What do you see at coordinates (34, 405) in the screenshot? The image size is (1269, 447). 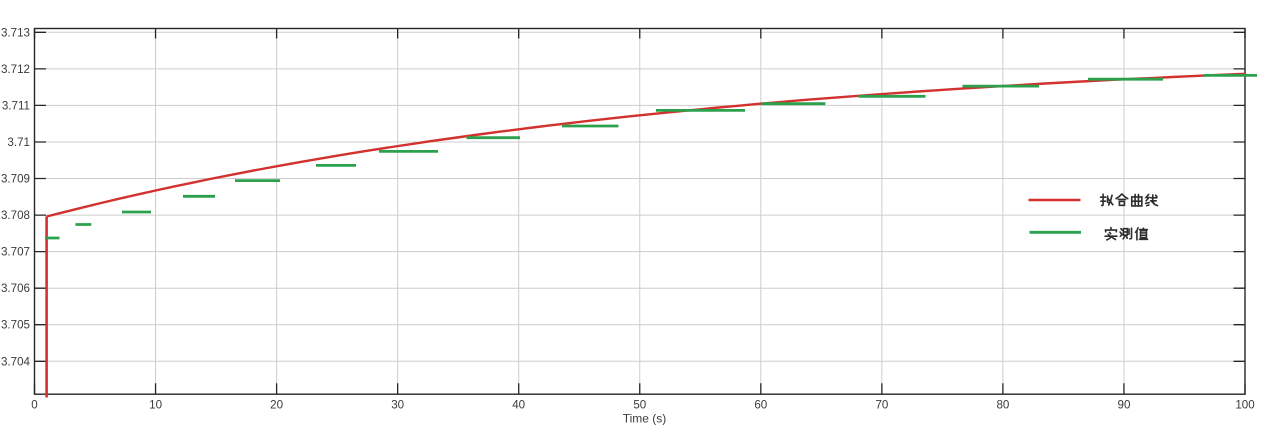 I see `svg-text: 0` at bounding box center [34, 405].